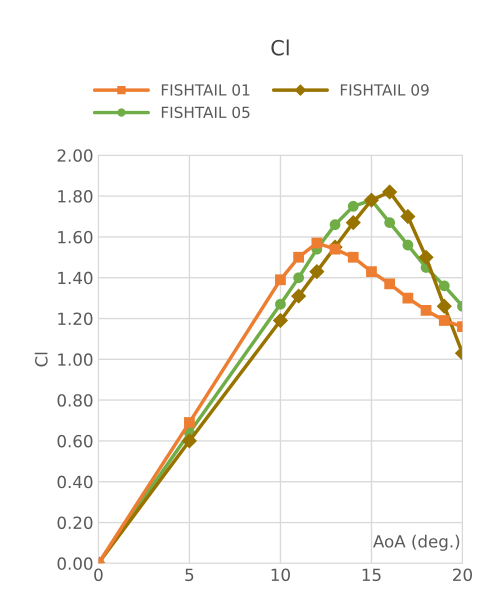 This screenshot has width=492, height=609. I want to click on y-tick-label: 1.80, so click(75, 196).